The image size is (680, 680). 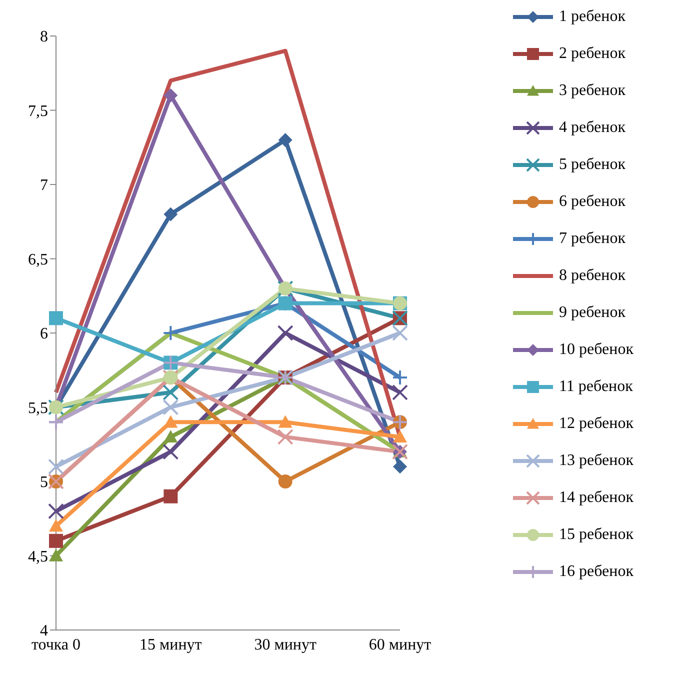 I want to click on legend-label: 11 ребенок, so click(x=596, y=387).